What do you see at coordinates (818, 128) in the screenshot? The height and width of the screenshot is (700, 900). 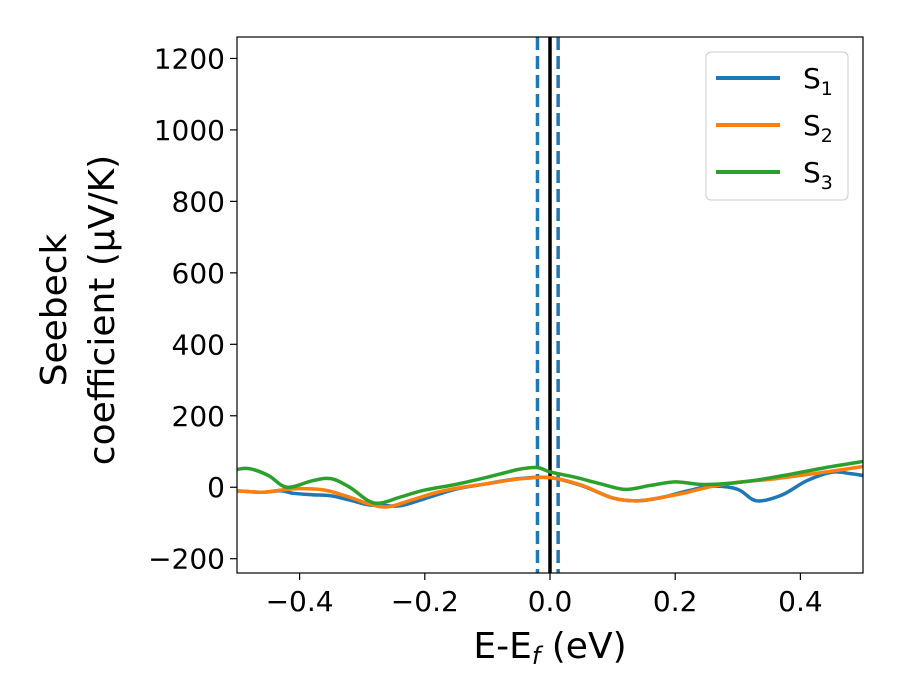 I see `legend-label-s2: S2` at bounding box center [818, 128].